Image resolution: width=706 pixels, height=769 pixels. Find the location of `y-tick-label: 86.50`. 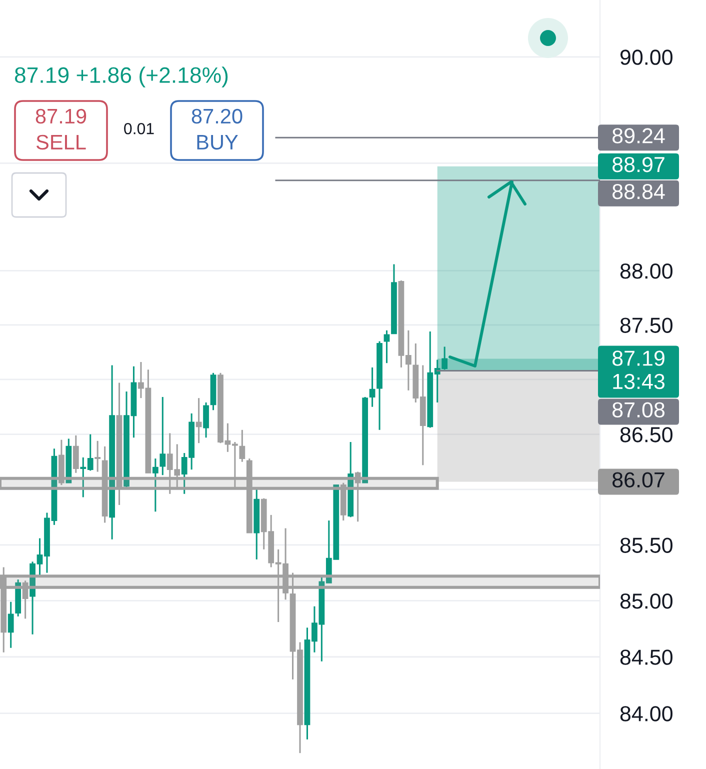

y-tick-label: 86.50 is located at coordinates (646, 434).